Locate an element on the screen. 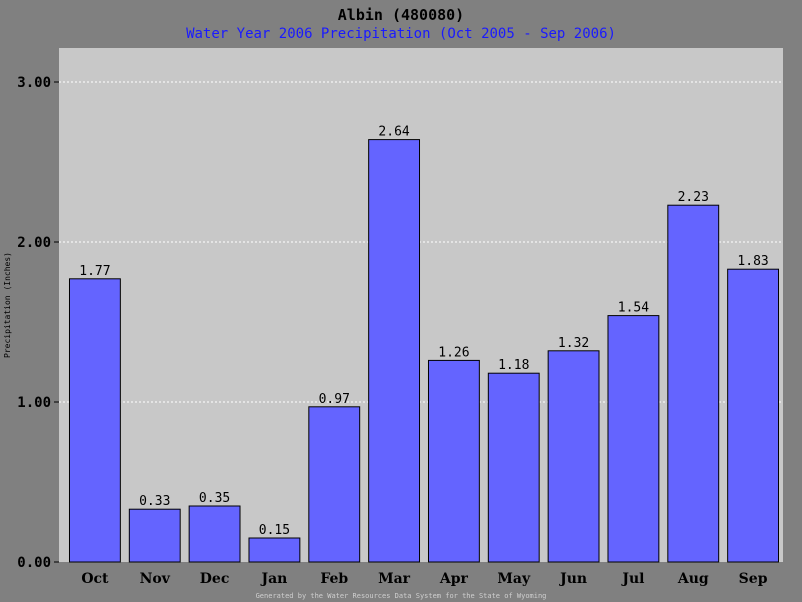  data-label: 1.54 is located at coordinates (633, 308).